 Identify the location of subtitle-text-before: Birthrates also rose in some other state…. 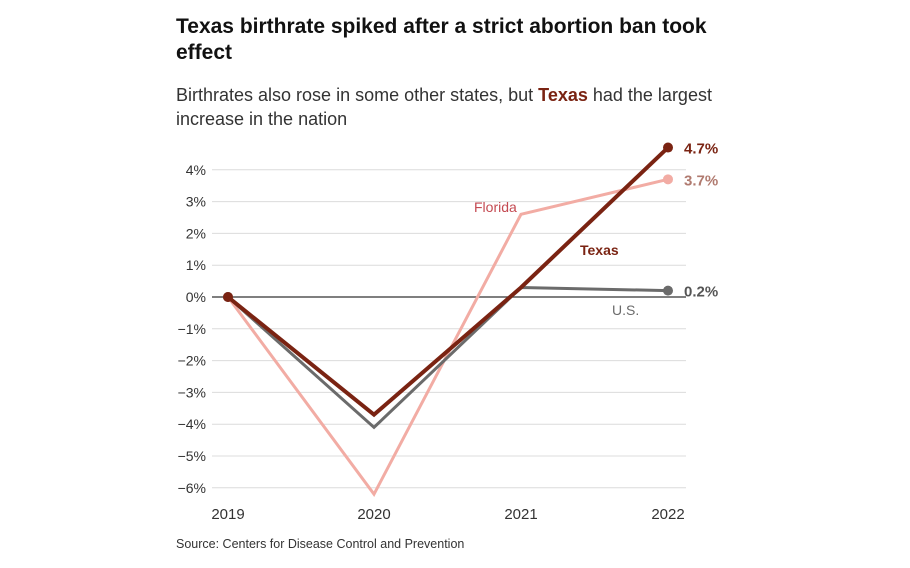
(357, 95).